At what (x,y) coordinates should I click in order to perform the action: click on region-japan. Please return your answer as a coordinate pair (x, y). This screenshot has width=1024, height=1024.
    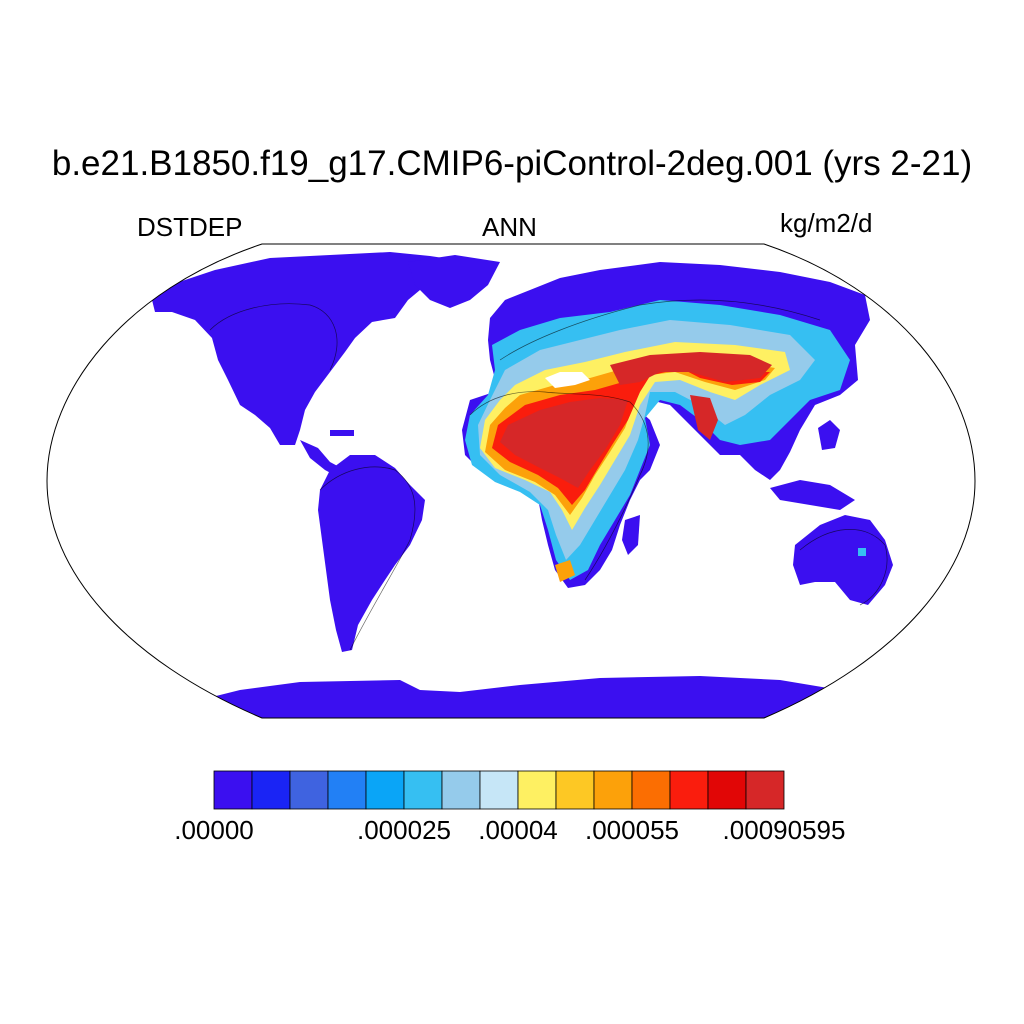
    Looking at the image, I should click on (829, 435).